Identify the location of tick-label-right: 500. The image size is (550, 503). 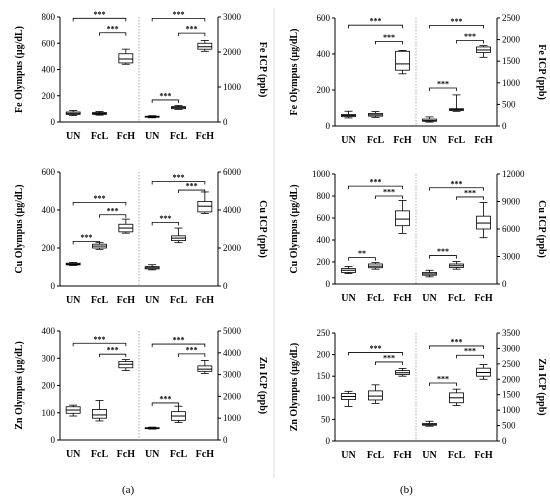
(509, 426).